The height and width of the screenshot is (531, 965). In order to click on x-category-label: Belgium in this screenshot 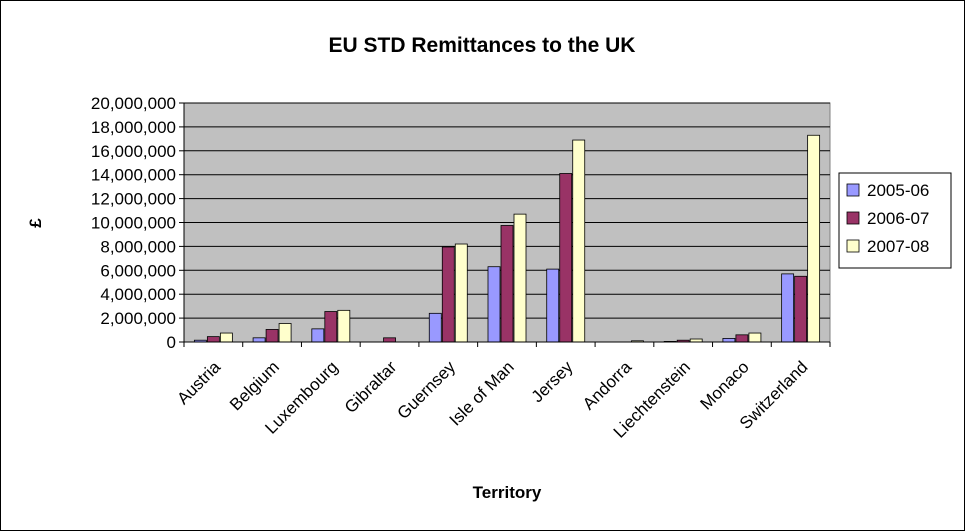, I will do `click(254, 385)`.